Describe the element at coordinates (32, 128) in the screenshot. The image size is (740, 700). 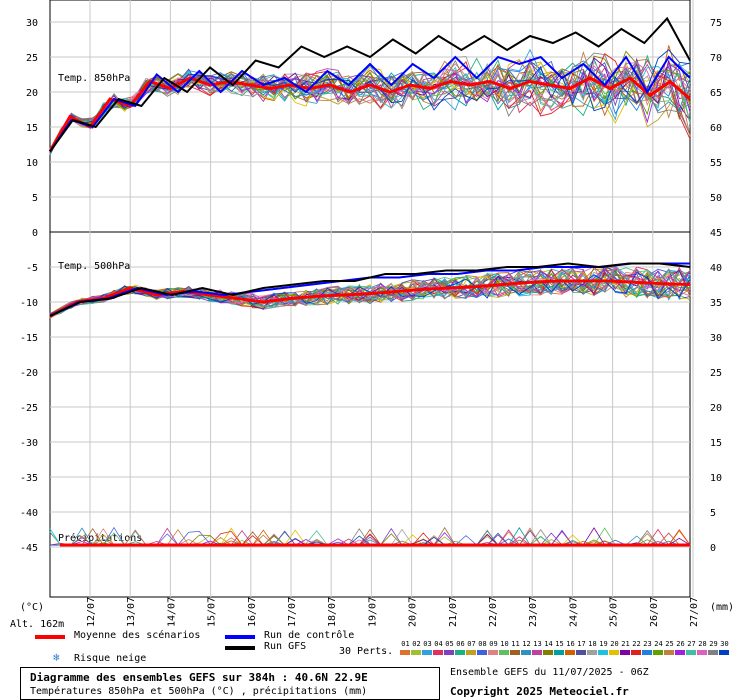
I see `y-tick-label-left: 15` at that location.